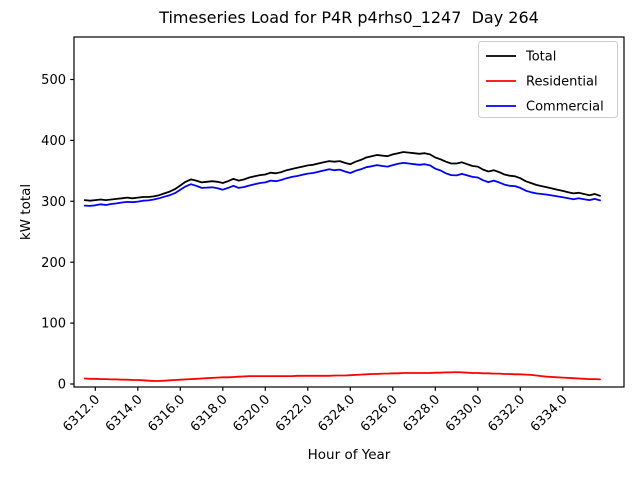 This screenshot has width=640, height=480. Describe the element at coordinates (26, 212) in the screenshot. I see `y-axis-label: kW total` at that location.